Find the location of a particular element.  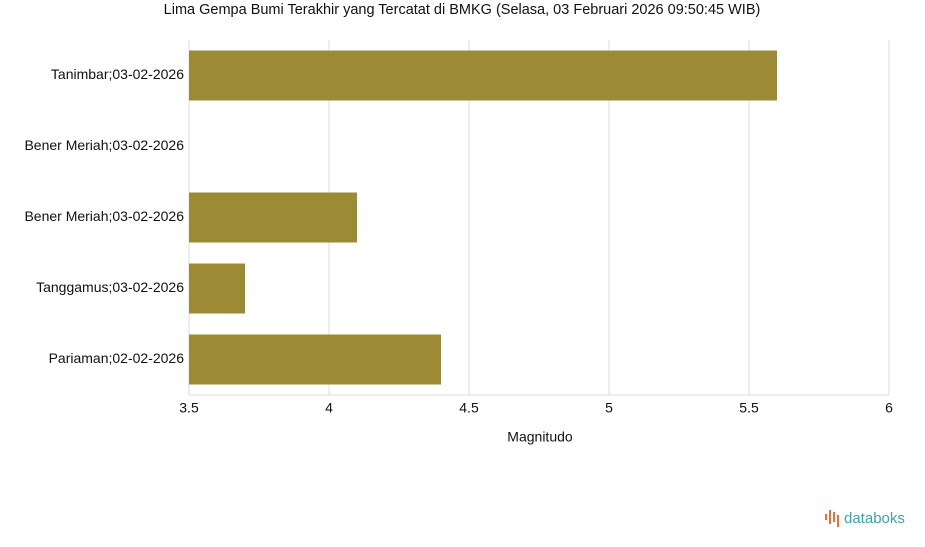

x-tick-label: 3.5 is located at coordinates (189, 408).